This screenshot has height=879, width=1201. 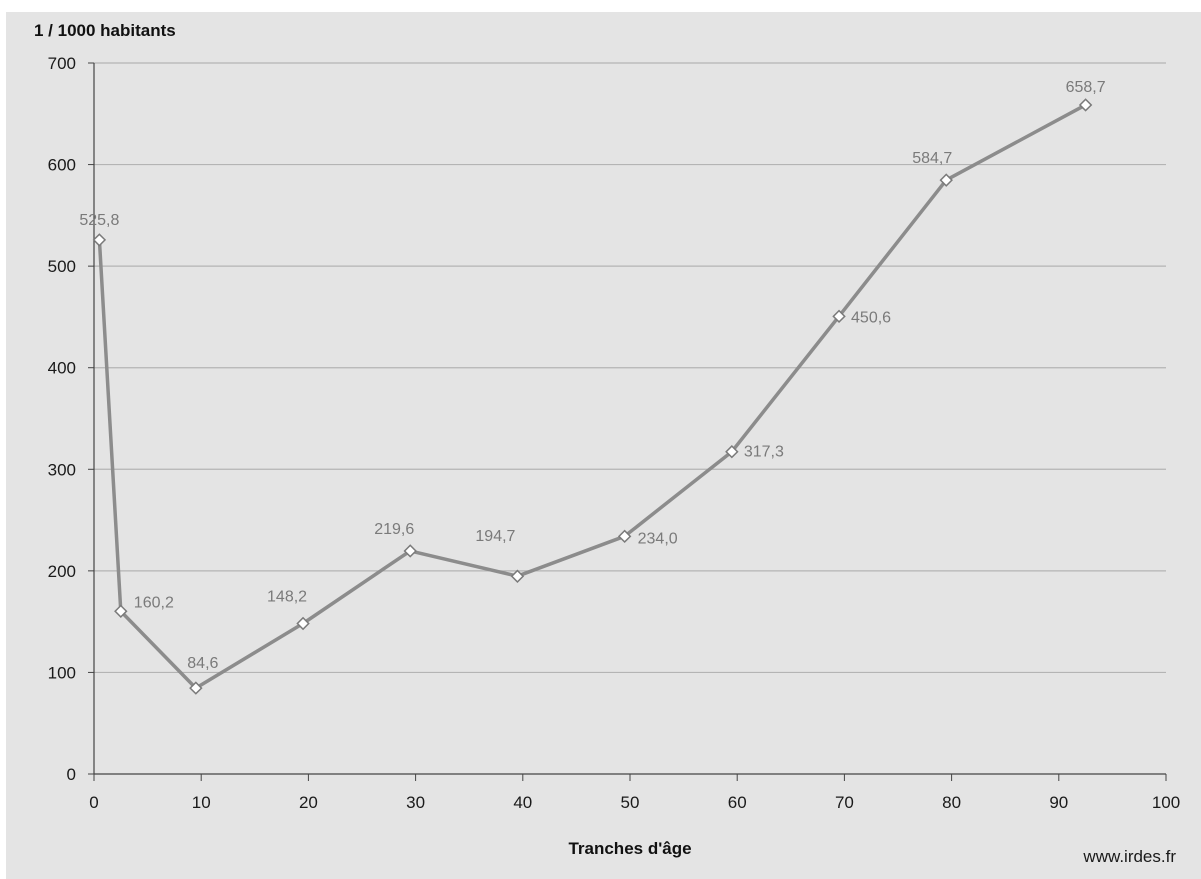 What do you see at coordinates (201, 802) in the screenshot?
I see `x-tick-label-10: 10` at bounding box center [201, 802].